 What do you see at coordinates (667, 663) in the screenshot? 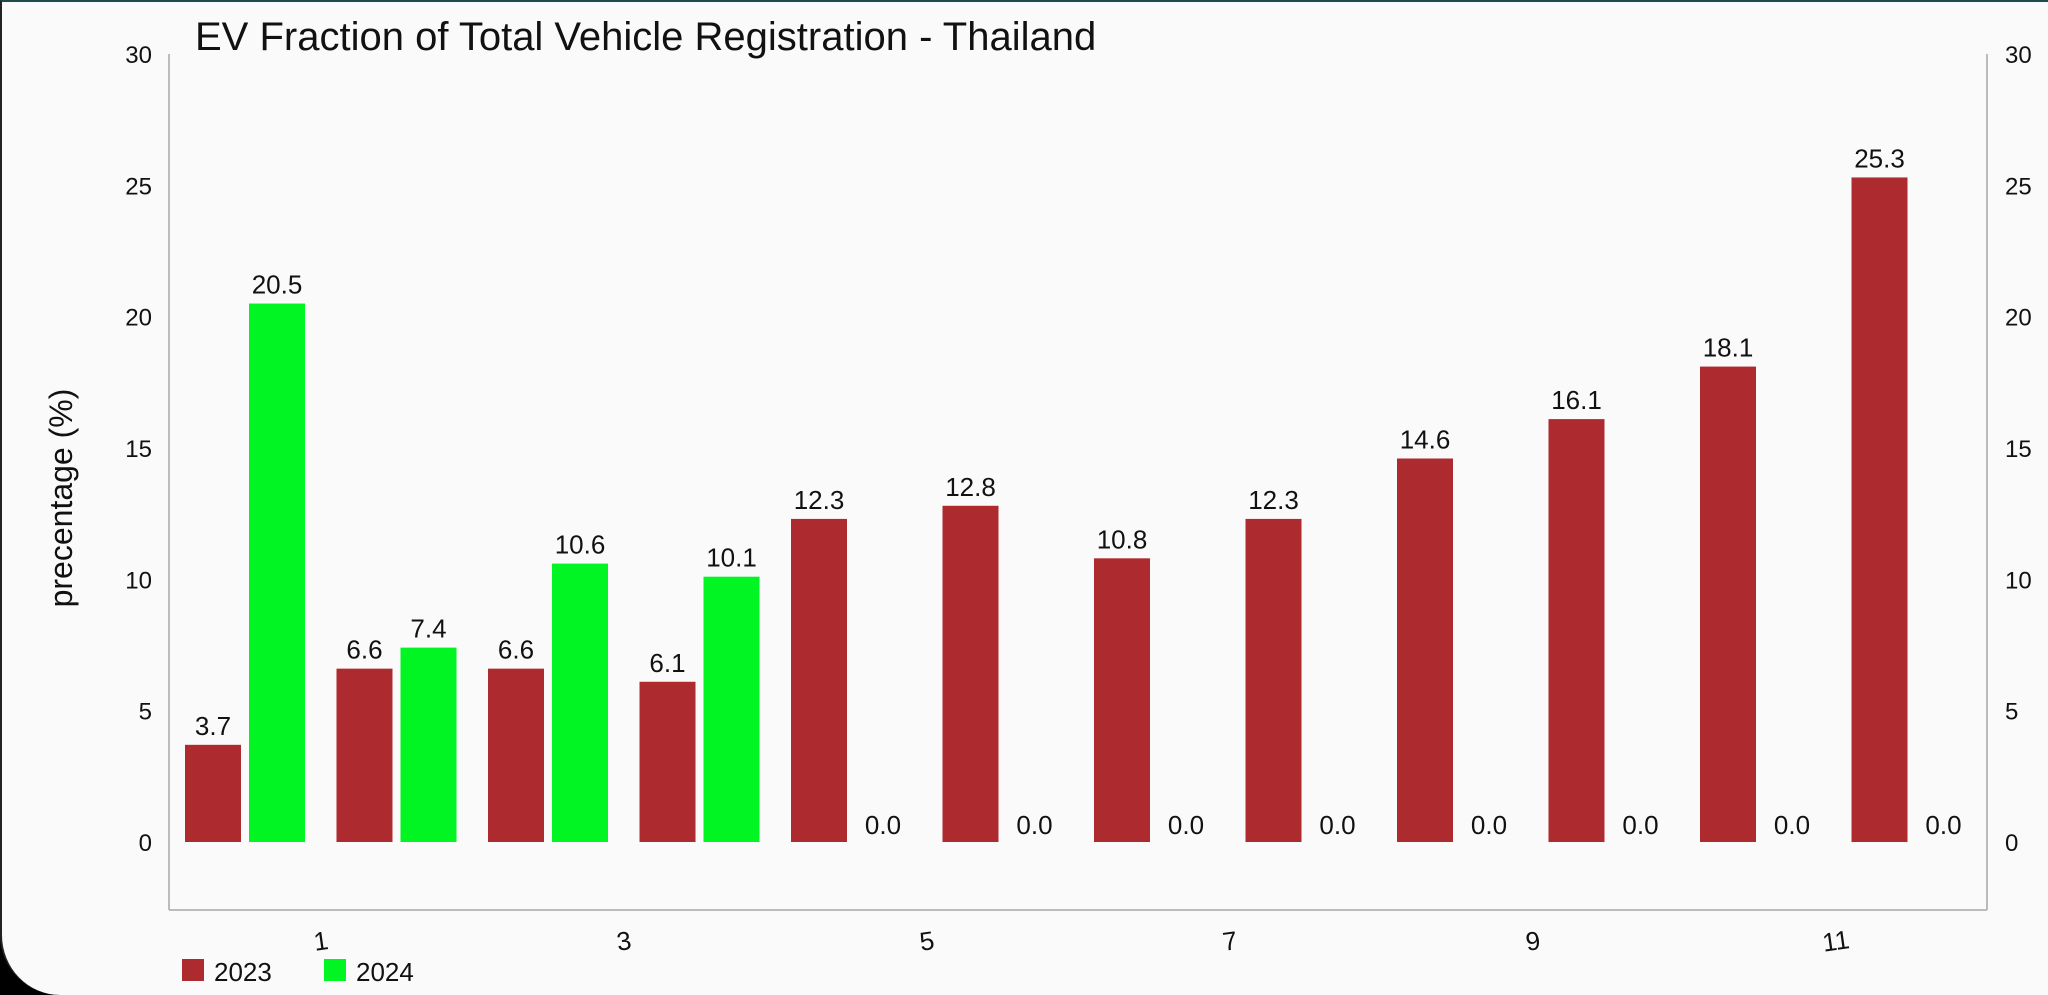
I see `data-label-2023: 6.1` at bounding box center [667, 663].